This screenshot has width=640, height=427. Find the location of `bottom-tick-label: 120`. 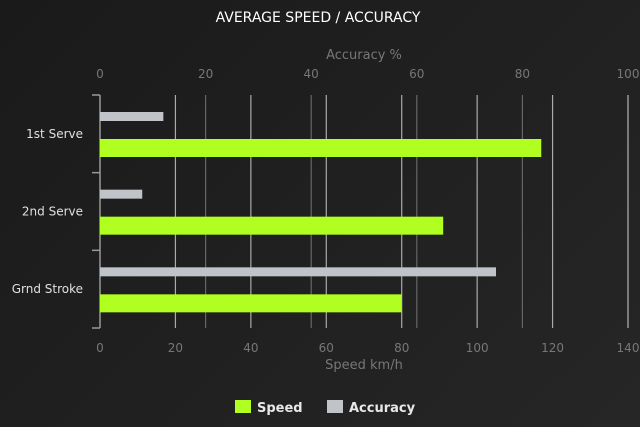

bottom-tick-label: 120 is located at coordinates (552, 348).